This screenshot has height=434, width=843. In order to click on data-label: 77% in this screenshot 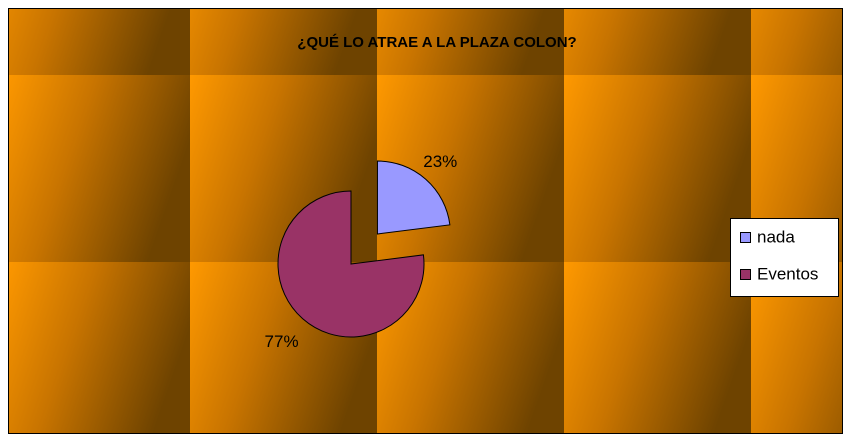, I will do `click(282, 341)`.